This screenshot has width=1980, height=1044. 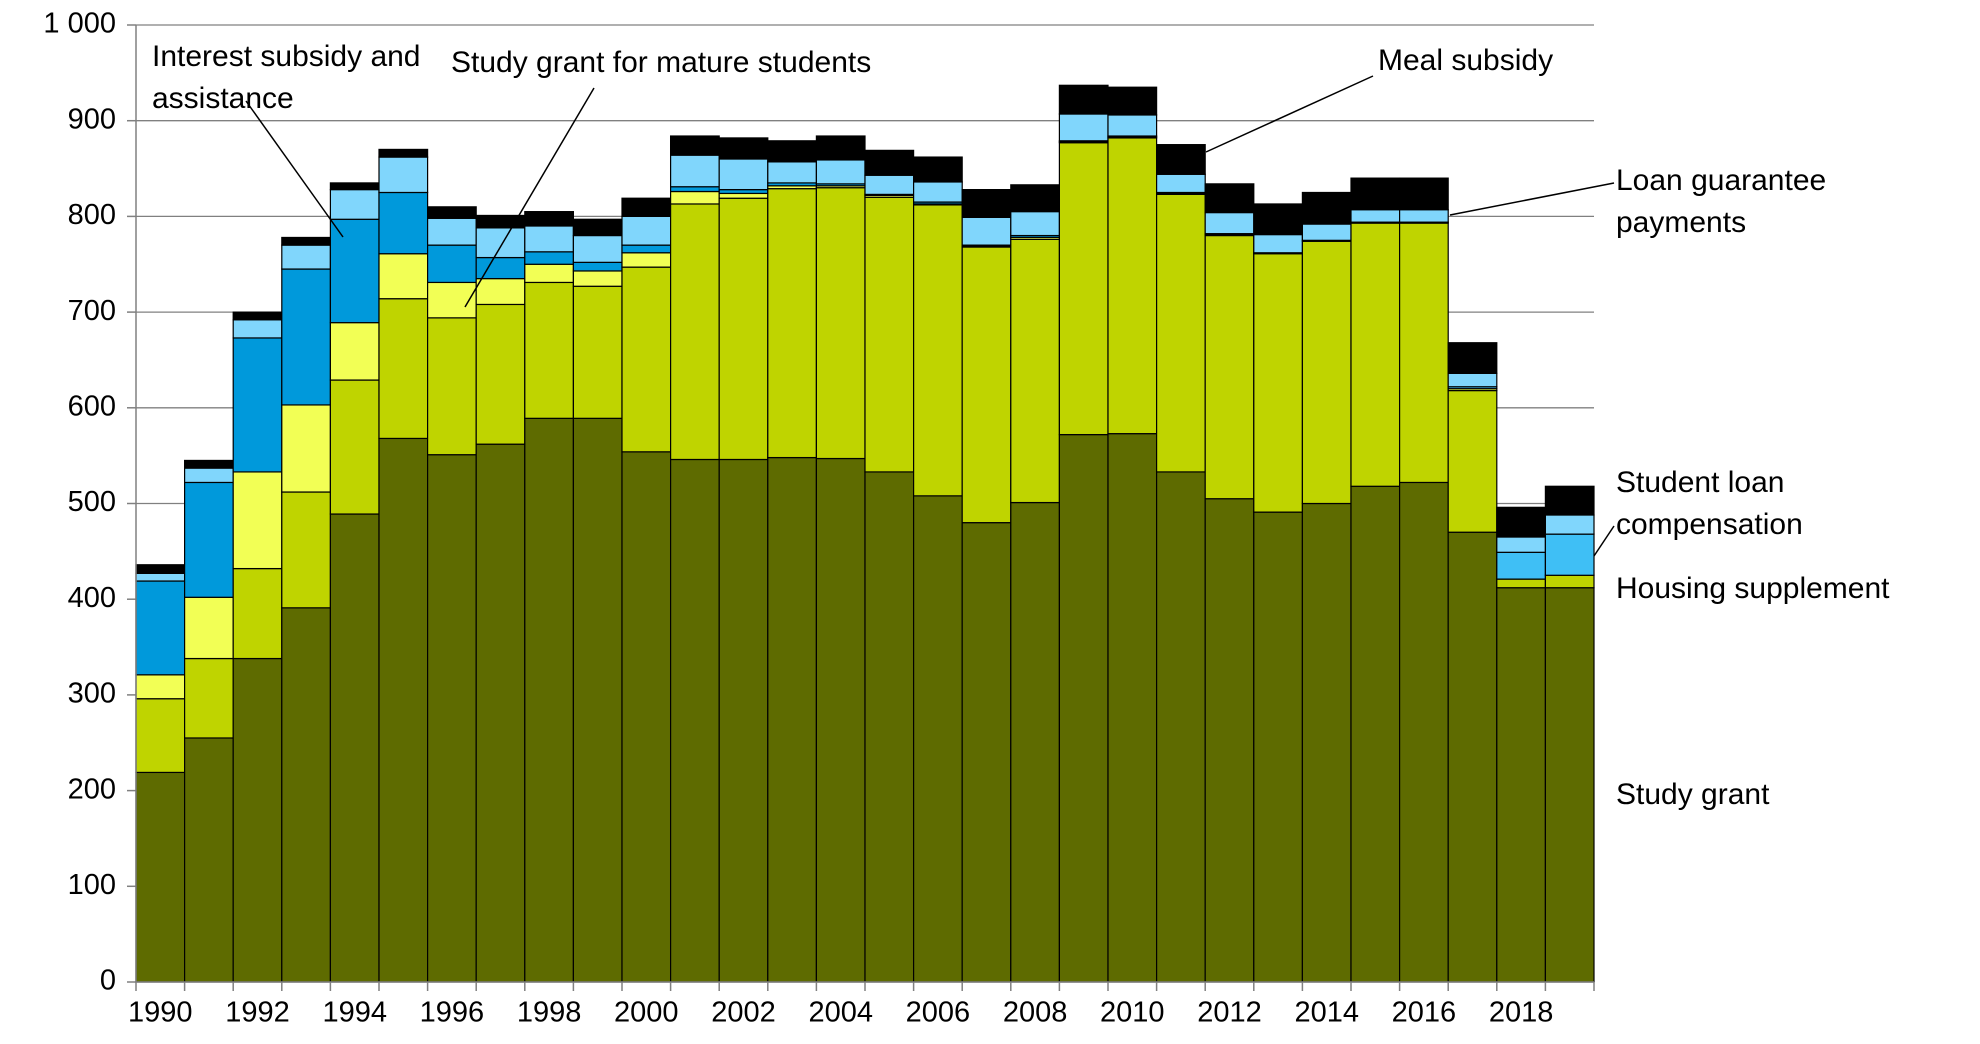 What do you see at coordinates (1424, 1013) in the screenshot?
I see `x-tick-label: 2016` at bounding box center [1424, 1013].